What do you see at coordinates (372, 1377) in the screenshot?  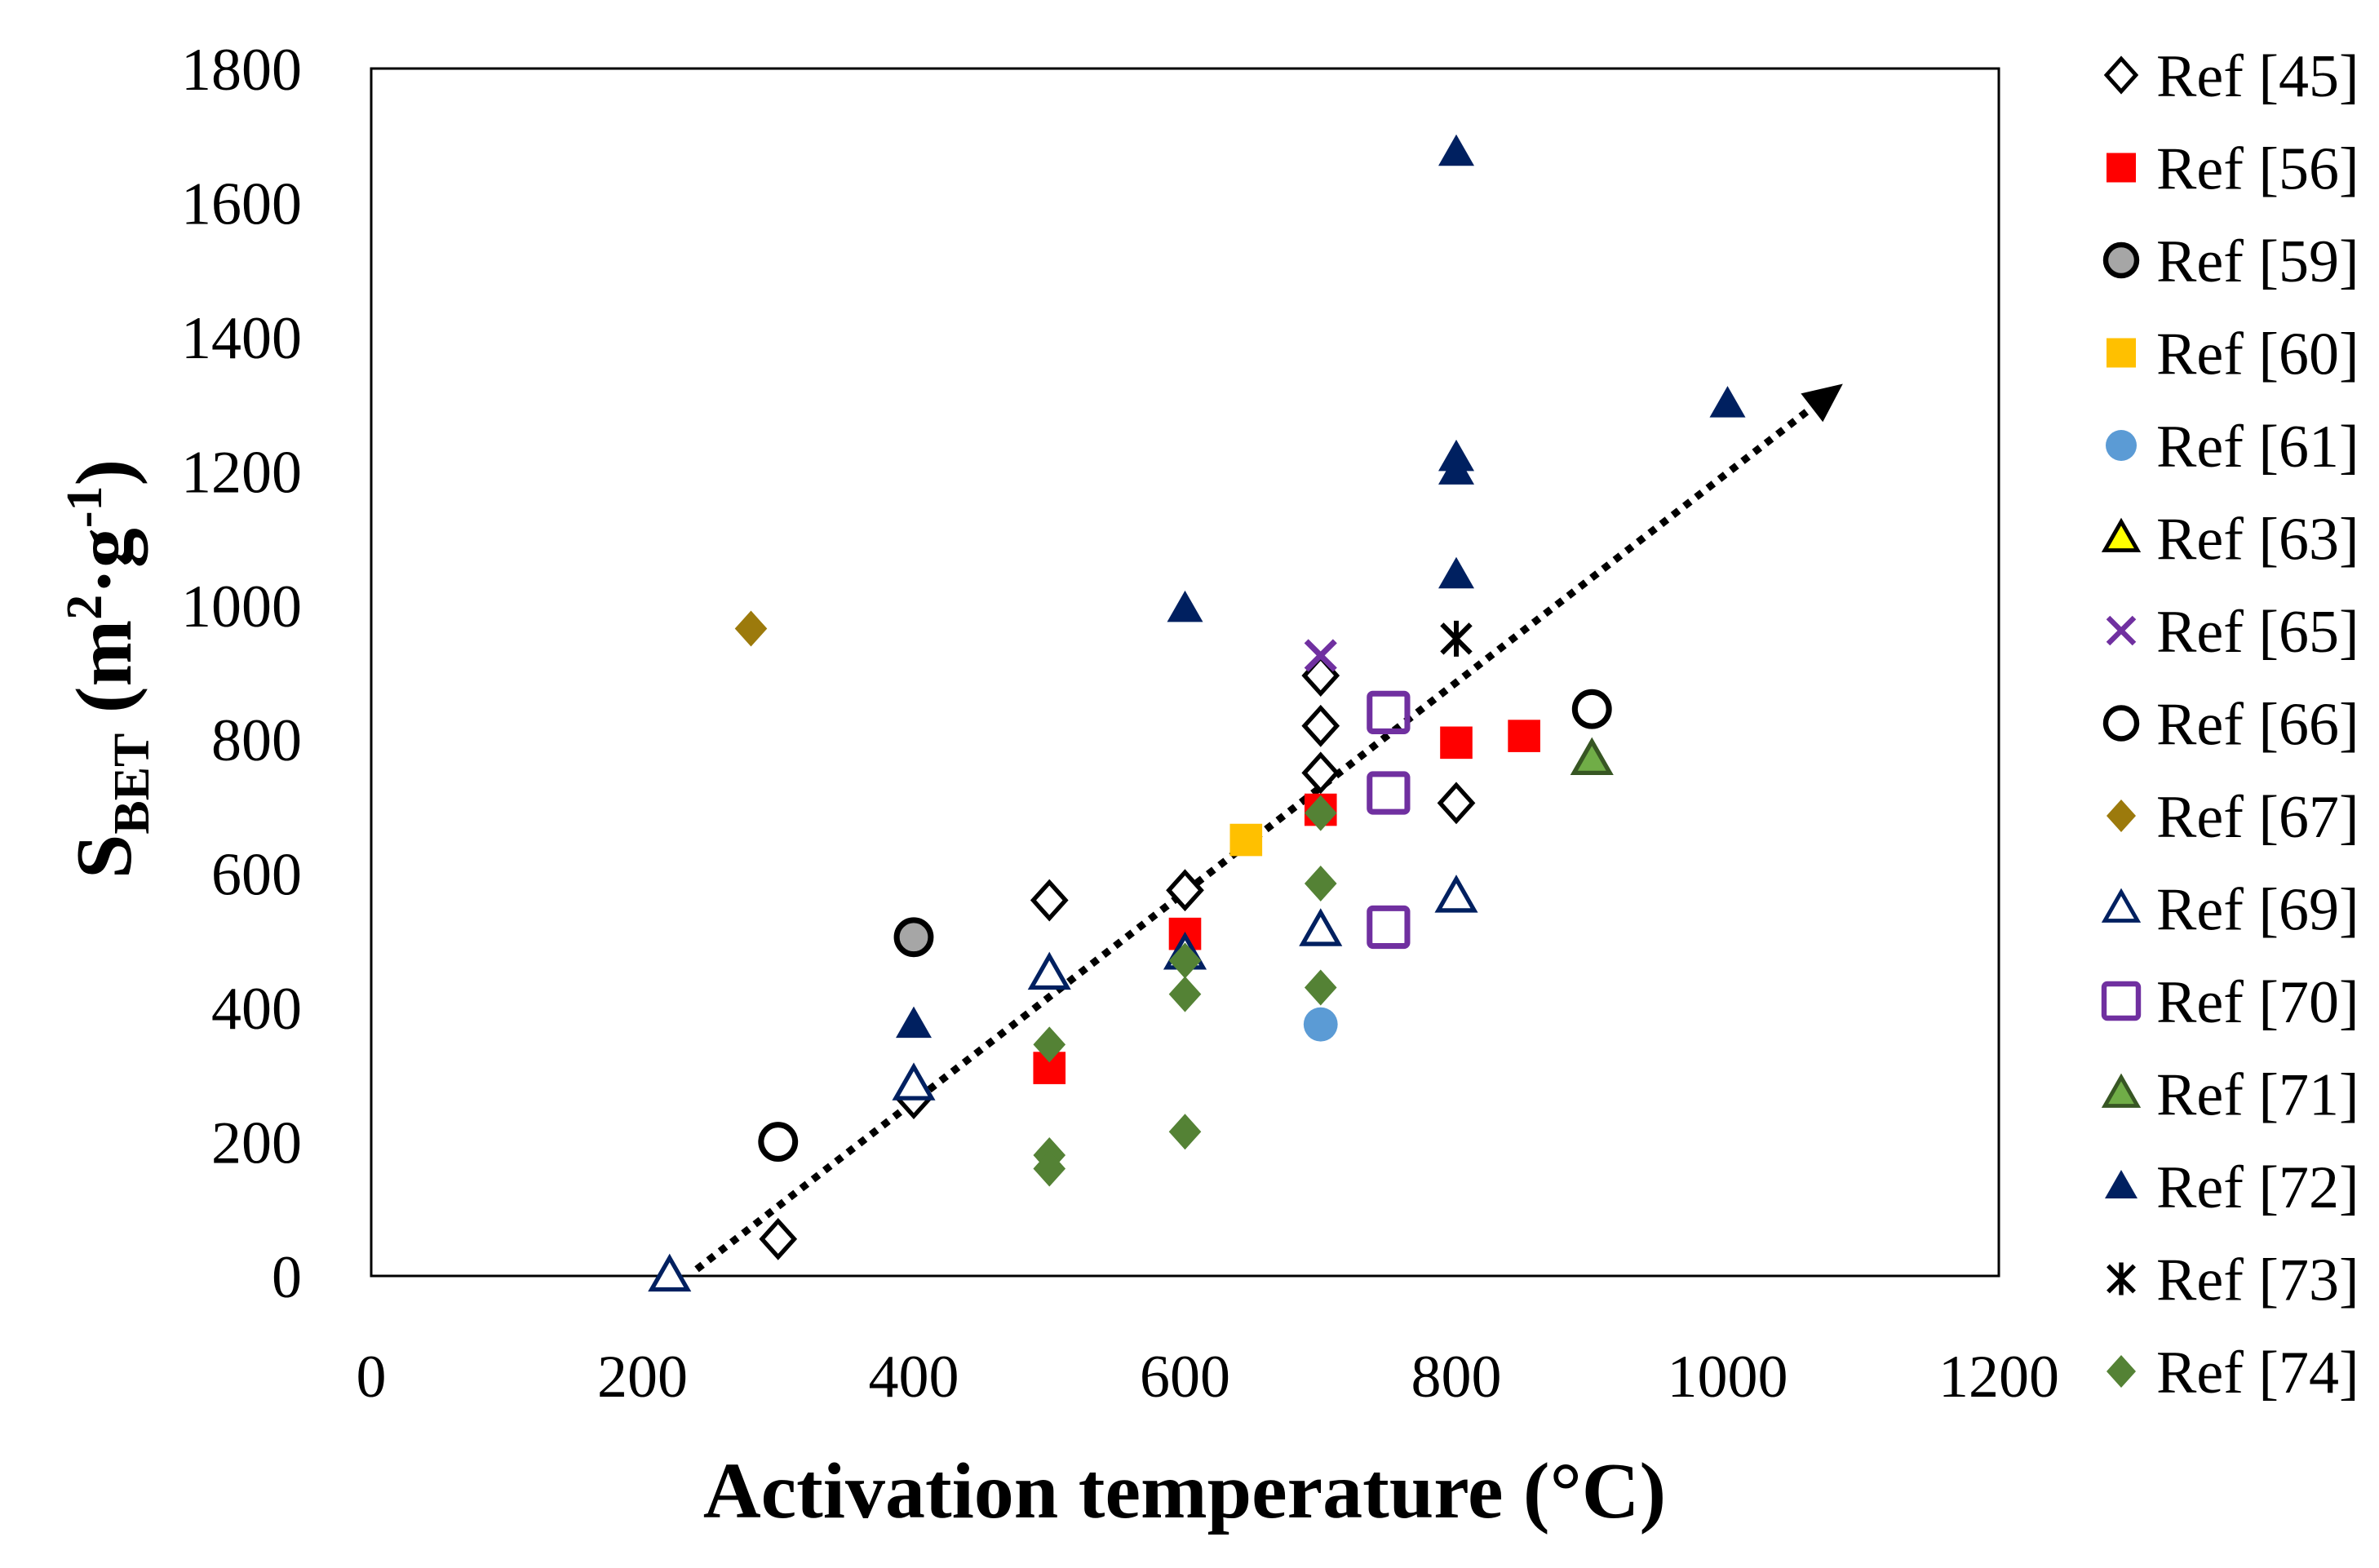 I see `x-tick-label: 0` at bounding box center [372, 1377].